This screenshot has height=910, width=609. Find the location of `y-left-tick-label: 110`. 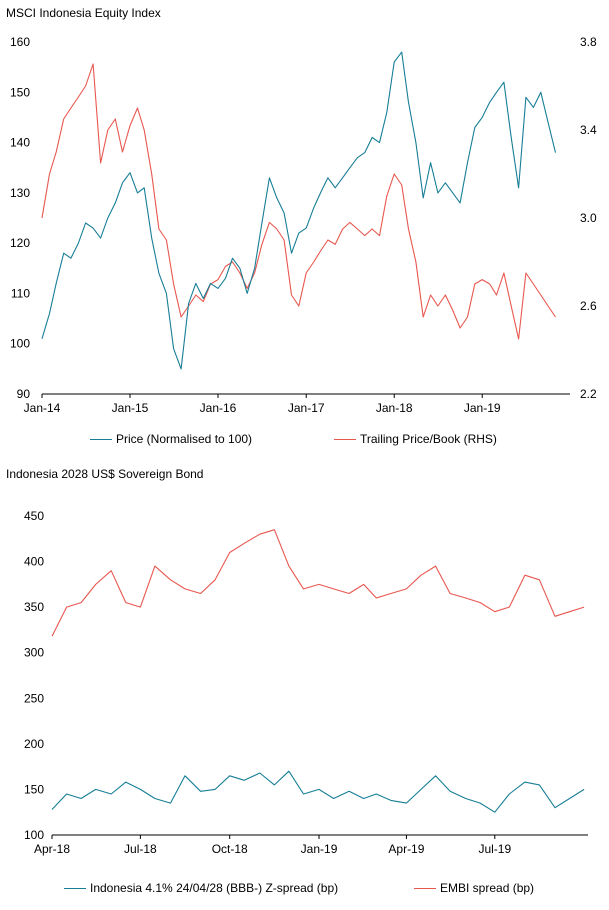

y-left-tick-label: 110 is located at coordinates (20, 293).